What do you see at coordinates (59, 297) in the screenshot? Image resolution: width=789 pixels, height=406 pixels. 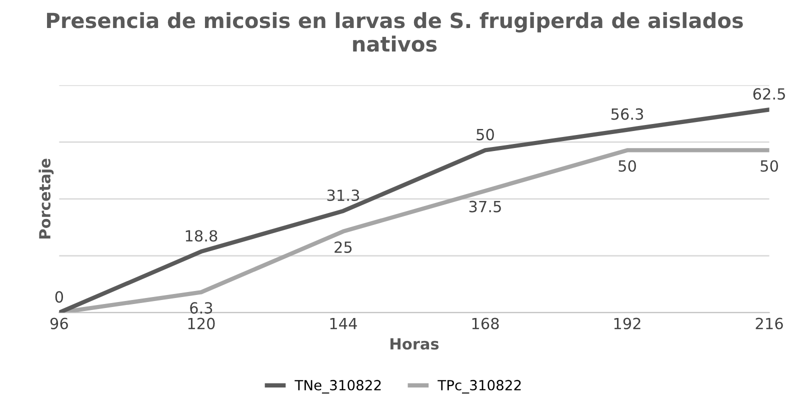 I see `data-label: 0` at bounding box center [59, 297].